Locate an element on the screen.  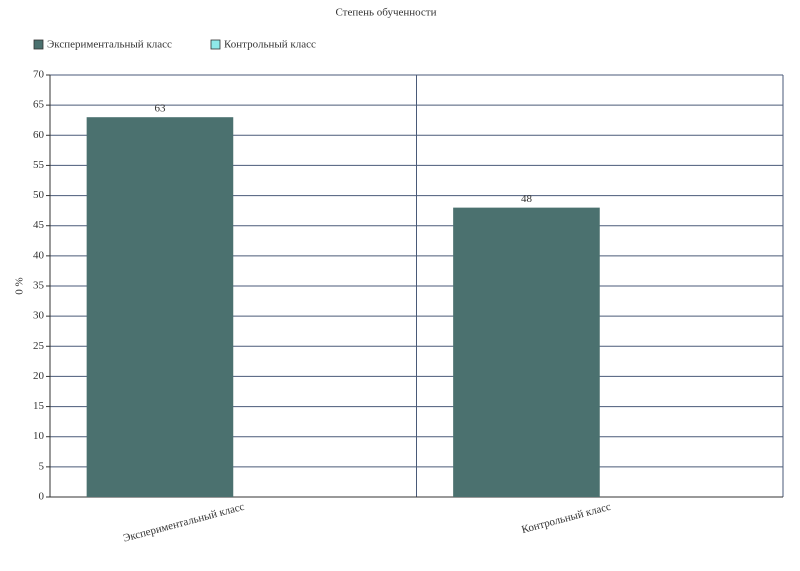
y-tick-label: 45 is located at coordinates (39, 225).